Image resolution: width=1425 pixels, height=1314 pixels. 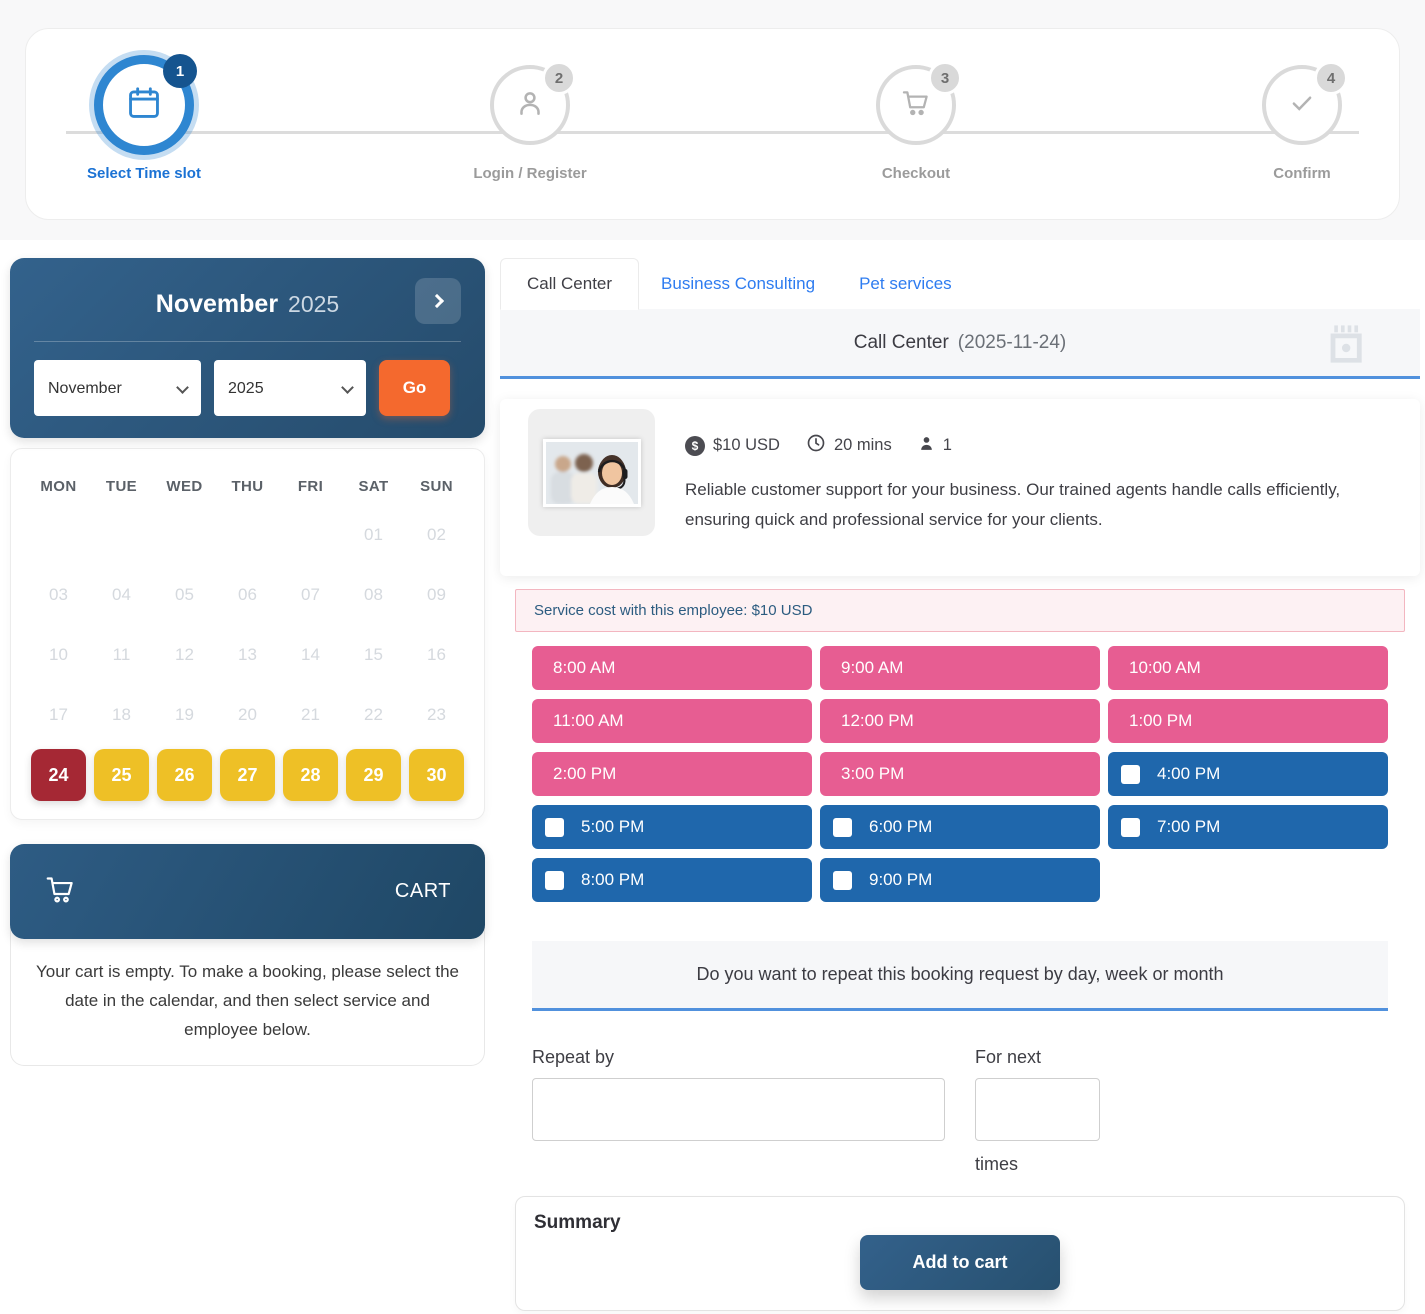 I want to click on service-card: $ $10 USD 20 mins, so click(x=960, y=487).